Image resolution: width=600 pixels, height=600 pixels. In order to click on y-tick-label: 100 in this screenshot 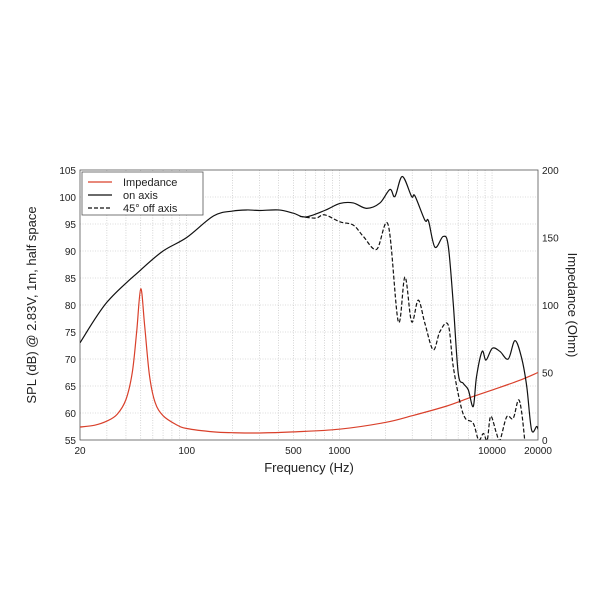, I will do `click(67, 198)`.